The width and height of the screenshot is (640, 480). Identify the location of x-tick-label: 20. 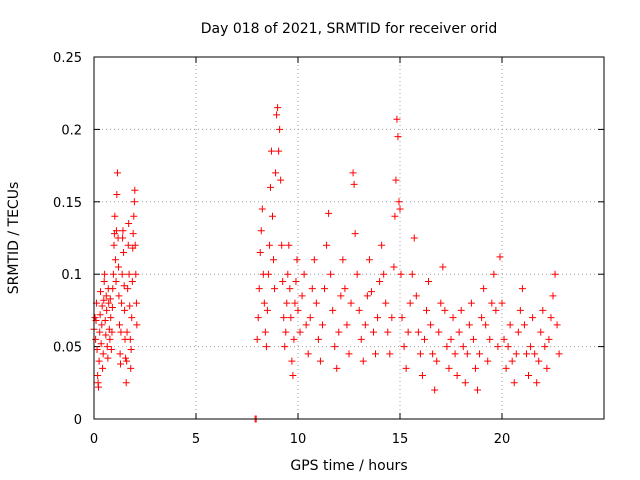
(502, 439).